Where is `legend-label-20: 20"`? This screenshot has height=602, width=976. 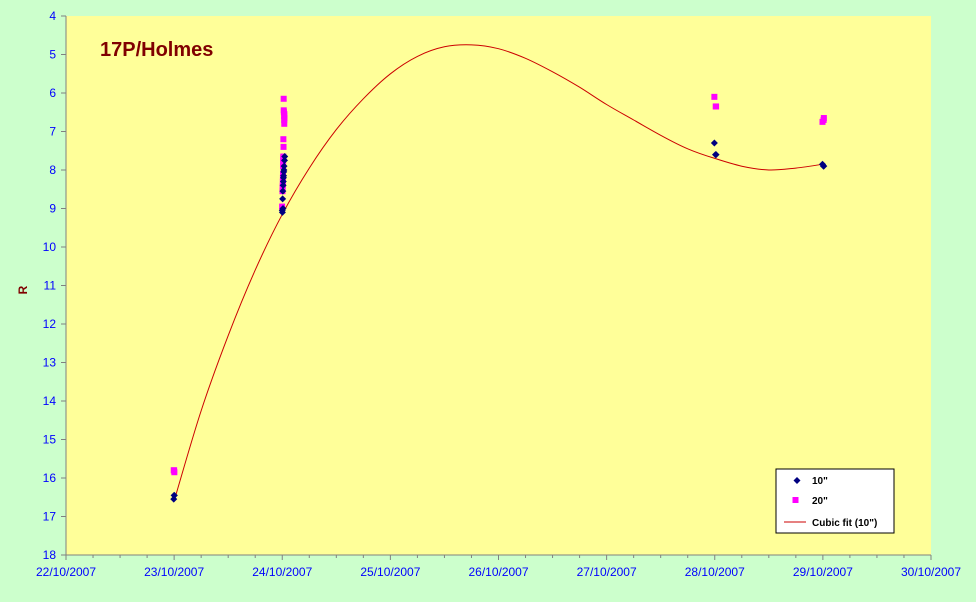 legend-label-20: 20" is located at coordinates (820, 501).